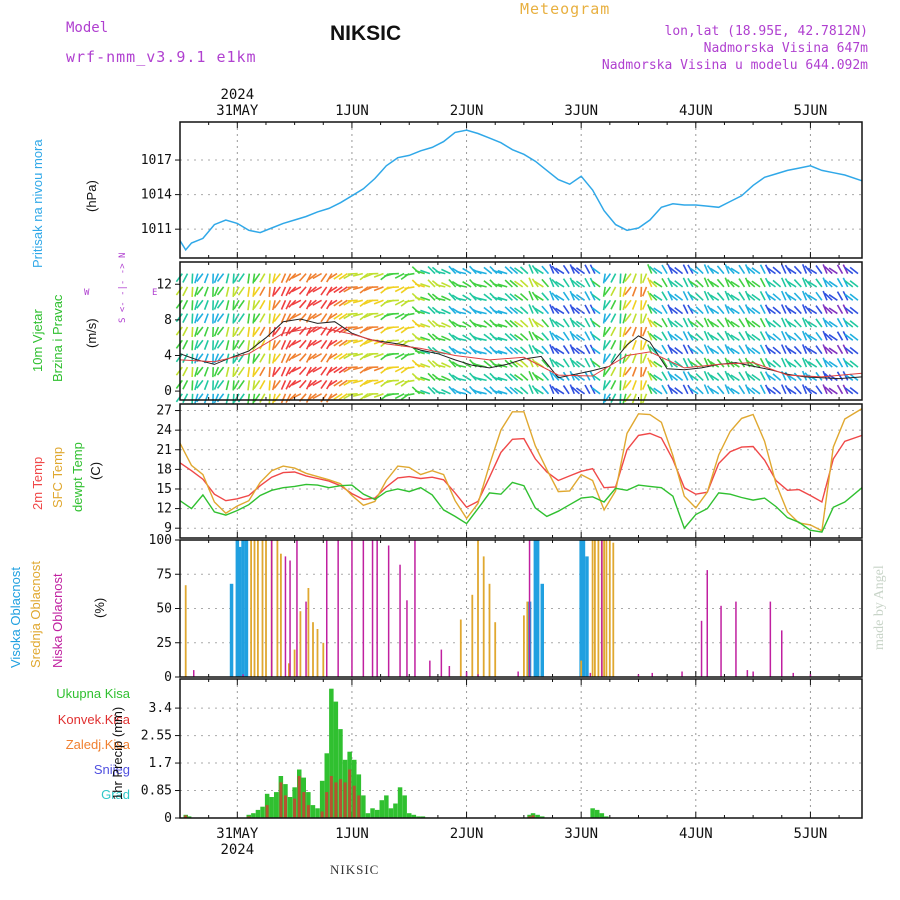 This screenshot has height=900, width=900. What do you see at coordinates (164, 411) in the screenshot?
I see `y-tick-label: 27` at bounding box center [164, 411].